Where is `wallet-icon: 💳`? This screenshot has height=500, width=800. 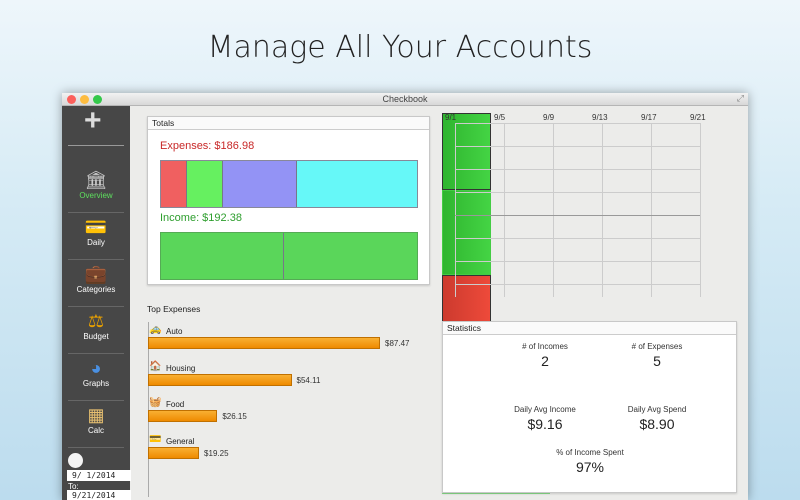
wallet-icon: 💳 is located at coordinates (155, 439).